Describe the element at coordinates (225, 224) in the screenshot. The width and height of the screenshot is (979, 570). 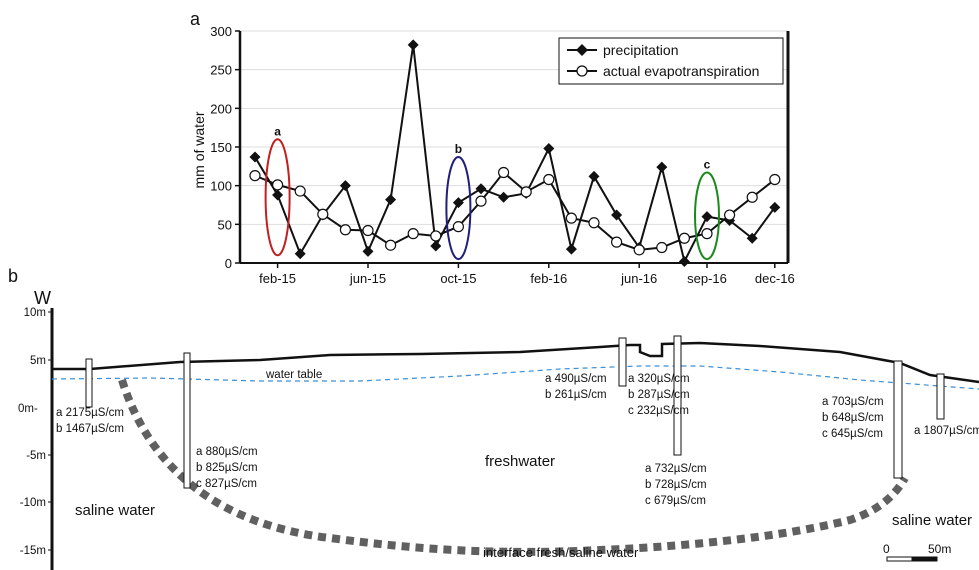
I see `ytick-label-50: 50` at that location.